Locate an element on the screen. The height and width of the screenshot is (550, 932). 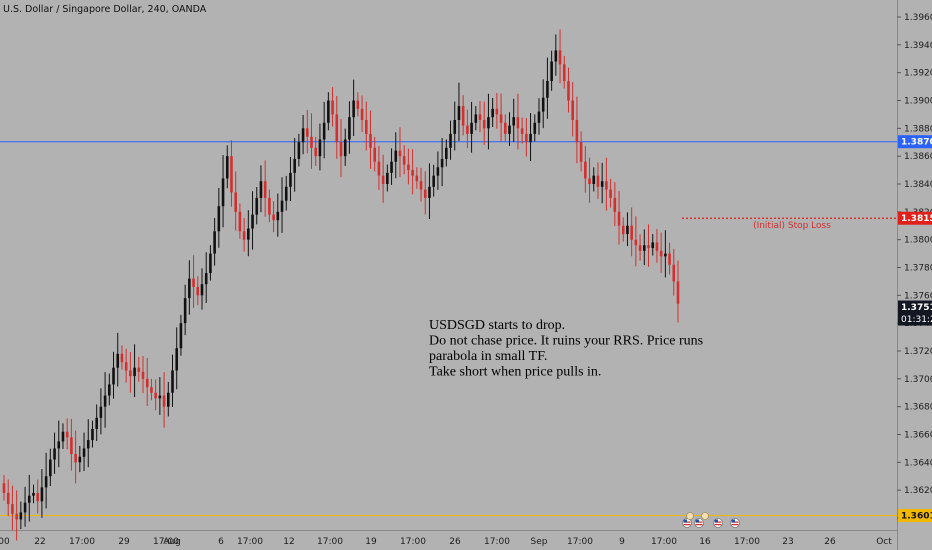
y-tick-label: 1.37000 is located at coordinates (918, 380).